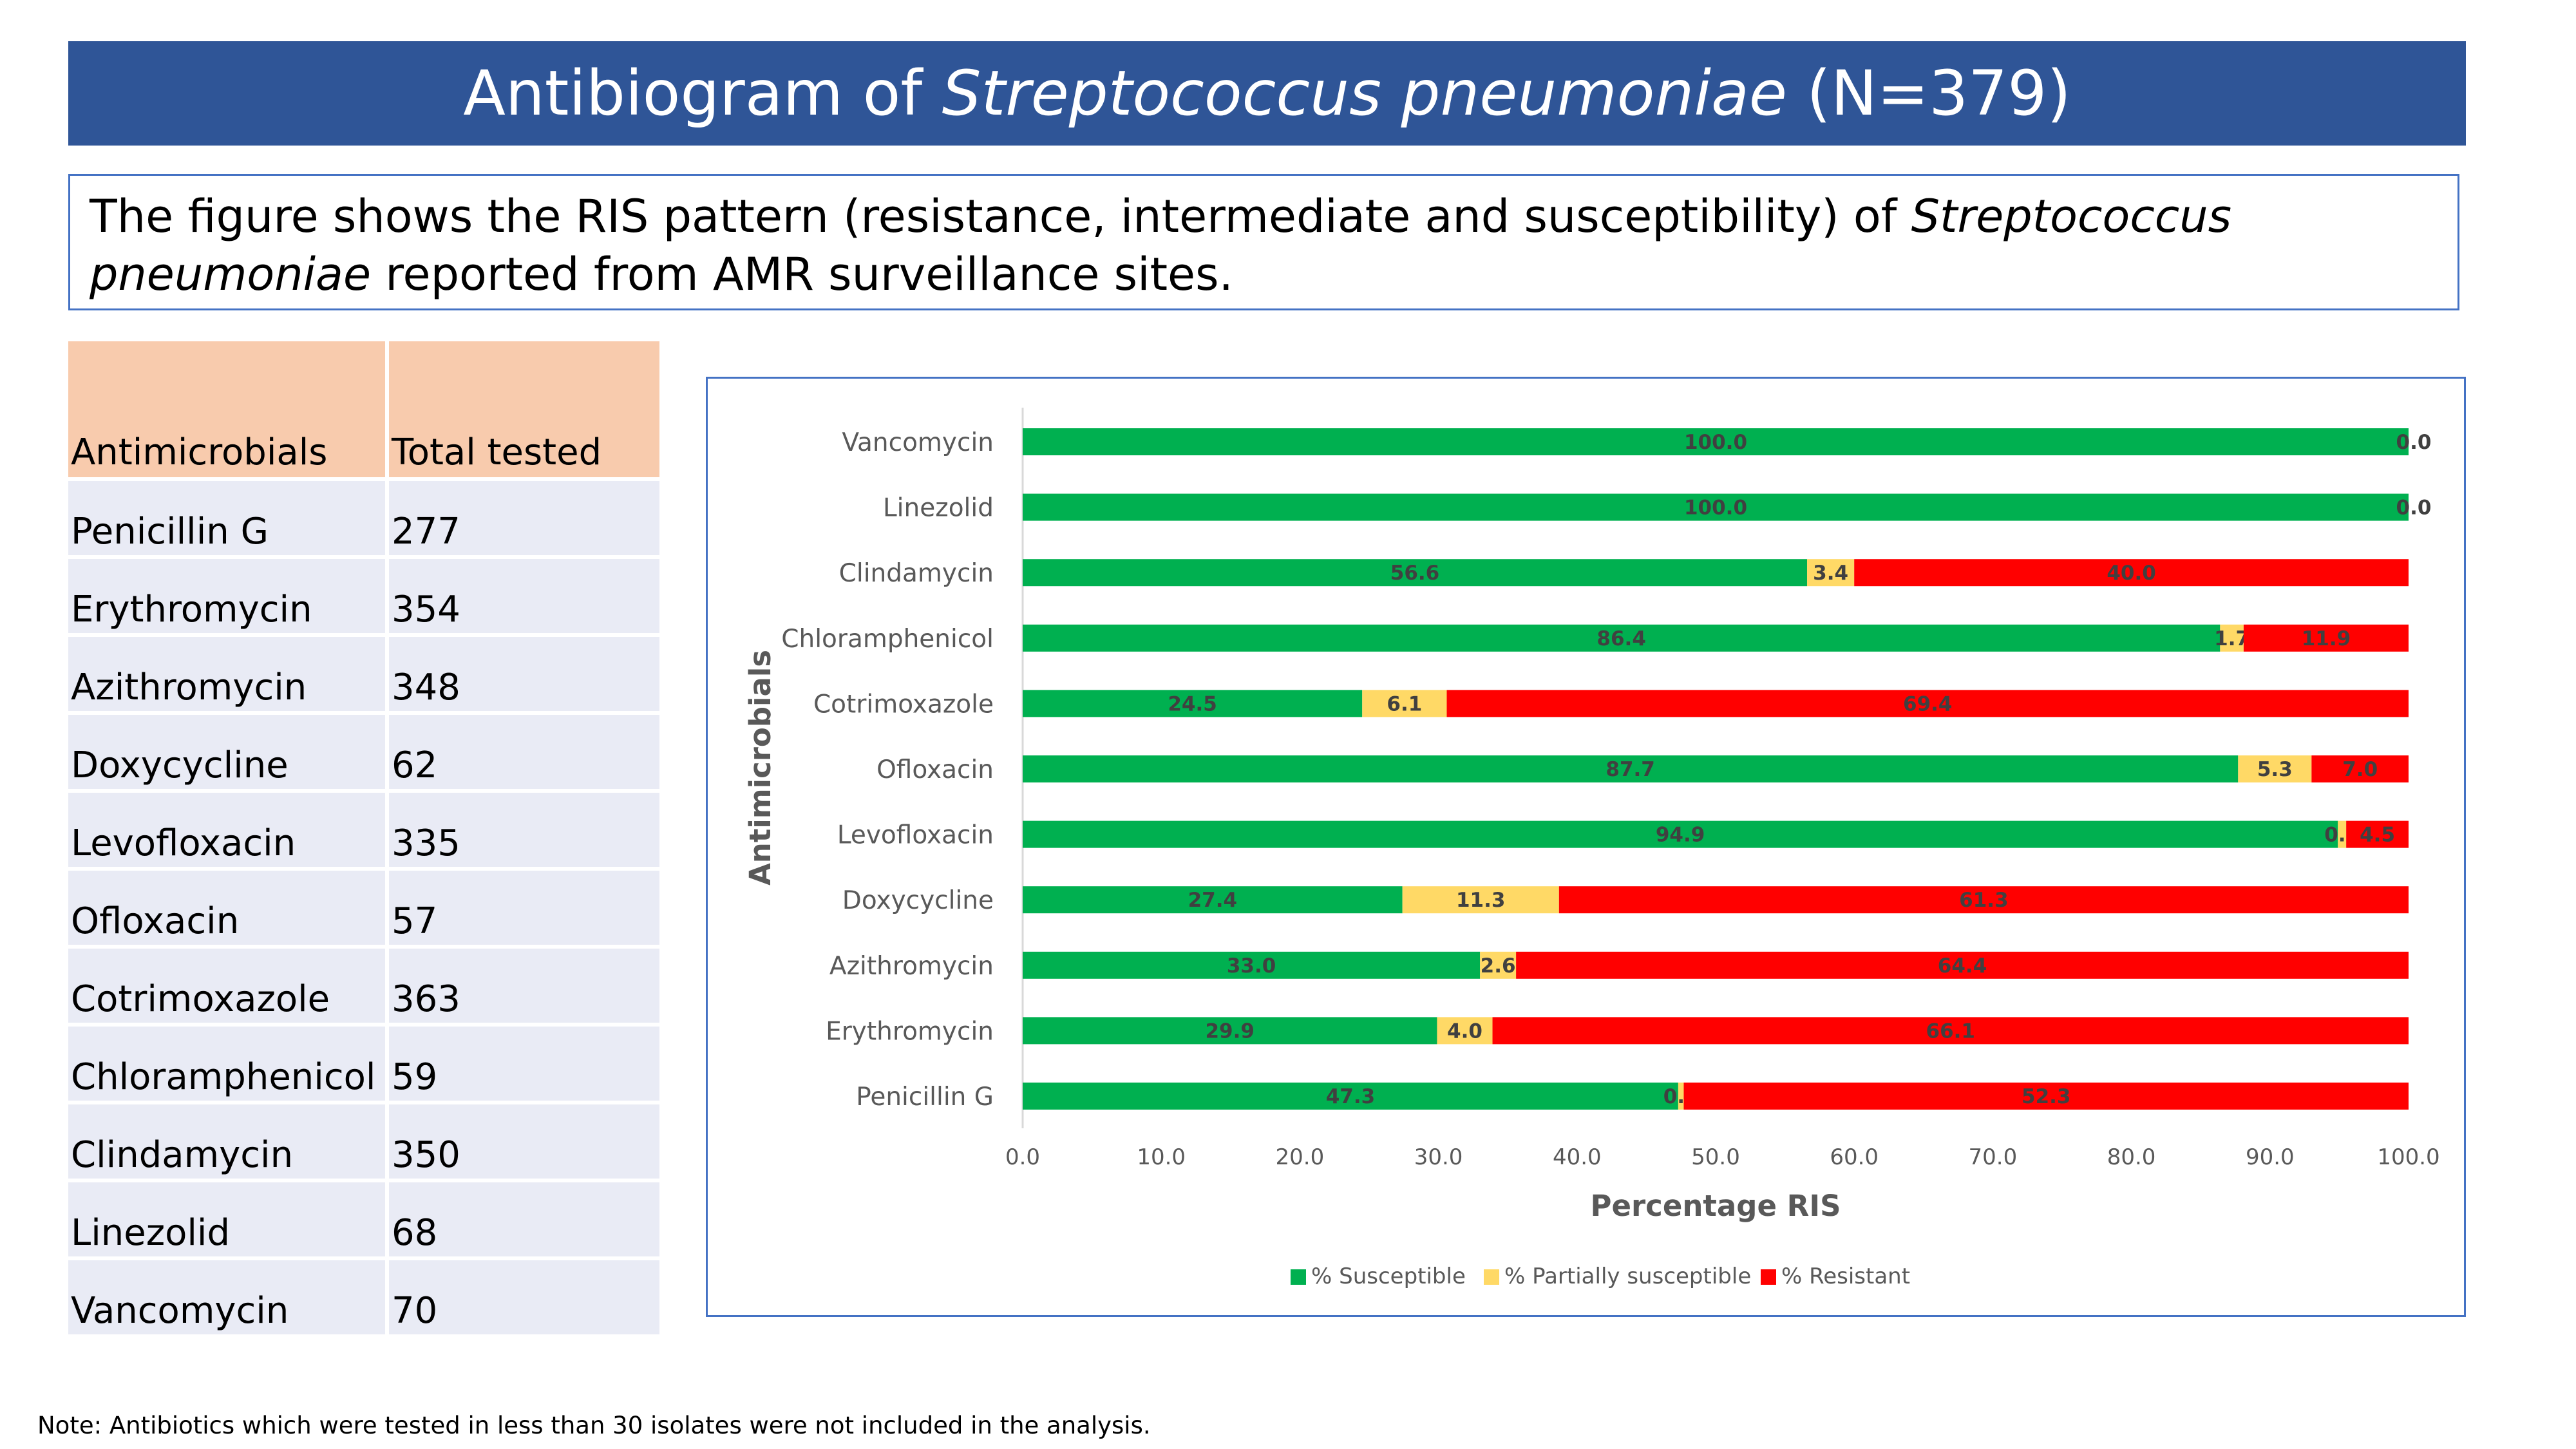 Image resolution: width=2576 pixels, height=1449 pixels. What do you see at coordinates (887, 639) in the screenshot?
I see `category-label: Chloramphenicol` at bounding box center [887, 639].